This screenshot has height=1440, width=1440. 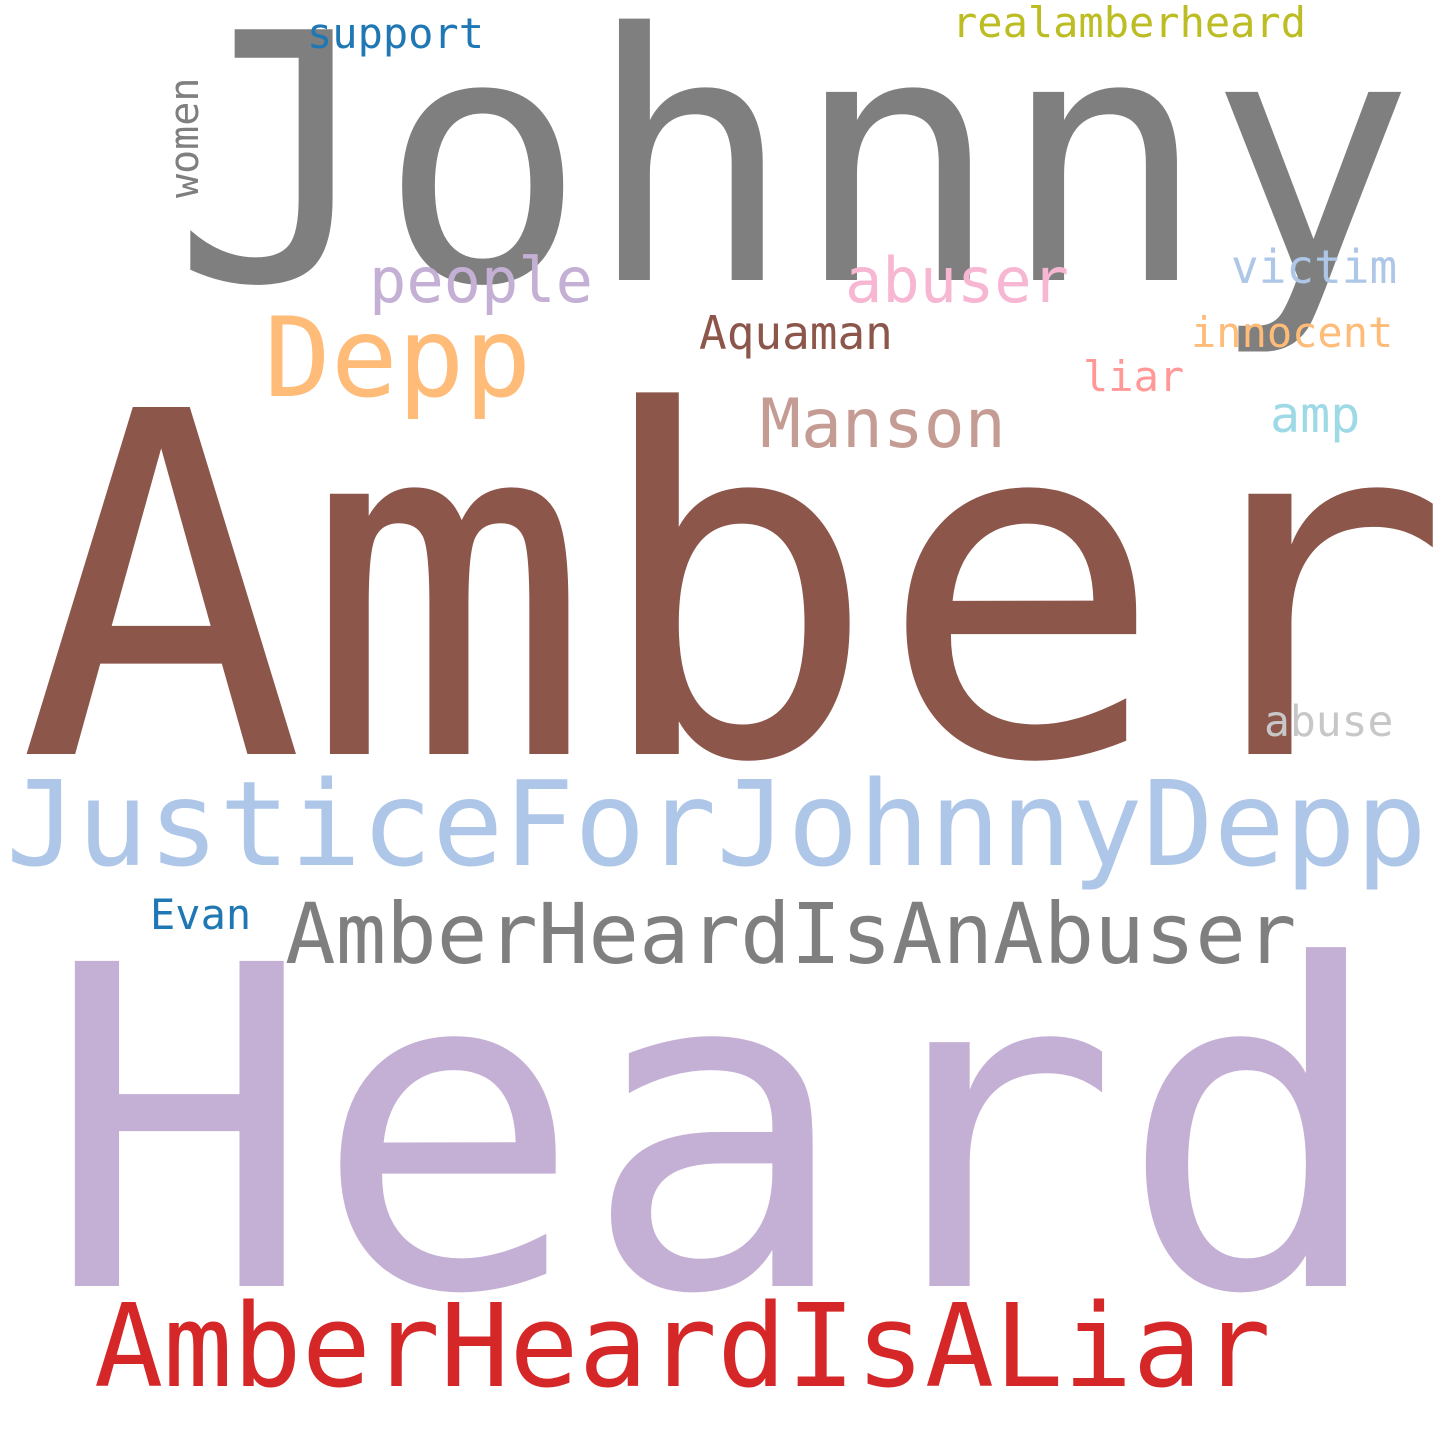 What do you see at coordinates (1134, 376) in the screenshot?
I see `word-liar: liar` at bounding box center [1134, 376].